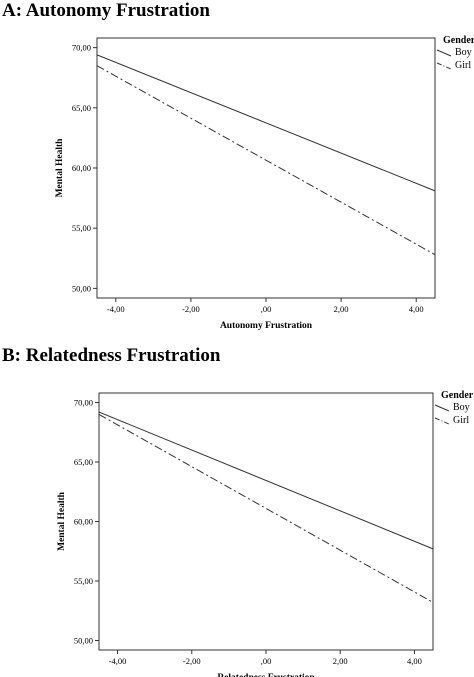 This screenshot has width=474, height=677. What do you see at coordinates (266, 675) in the screenshot?
I see `x-axis-title: Relatedness Frustration` at bounding box center [266, 675].